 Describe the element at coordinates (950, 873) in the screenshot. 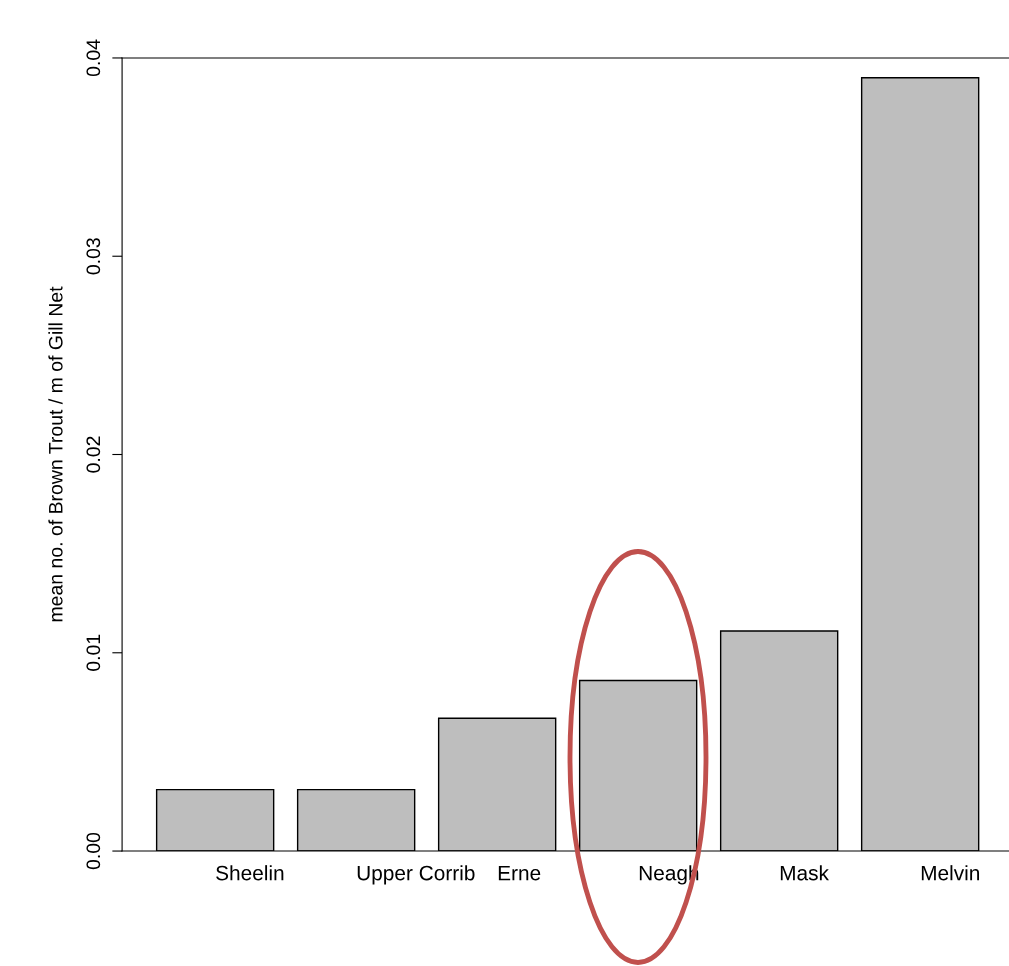

I see `x-tick-label: Melvin` at that location.